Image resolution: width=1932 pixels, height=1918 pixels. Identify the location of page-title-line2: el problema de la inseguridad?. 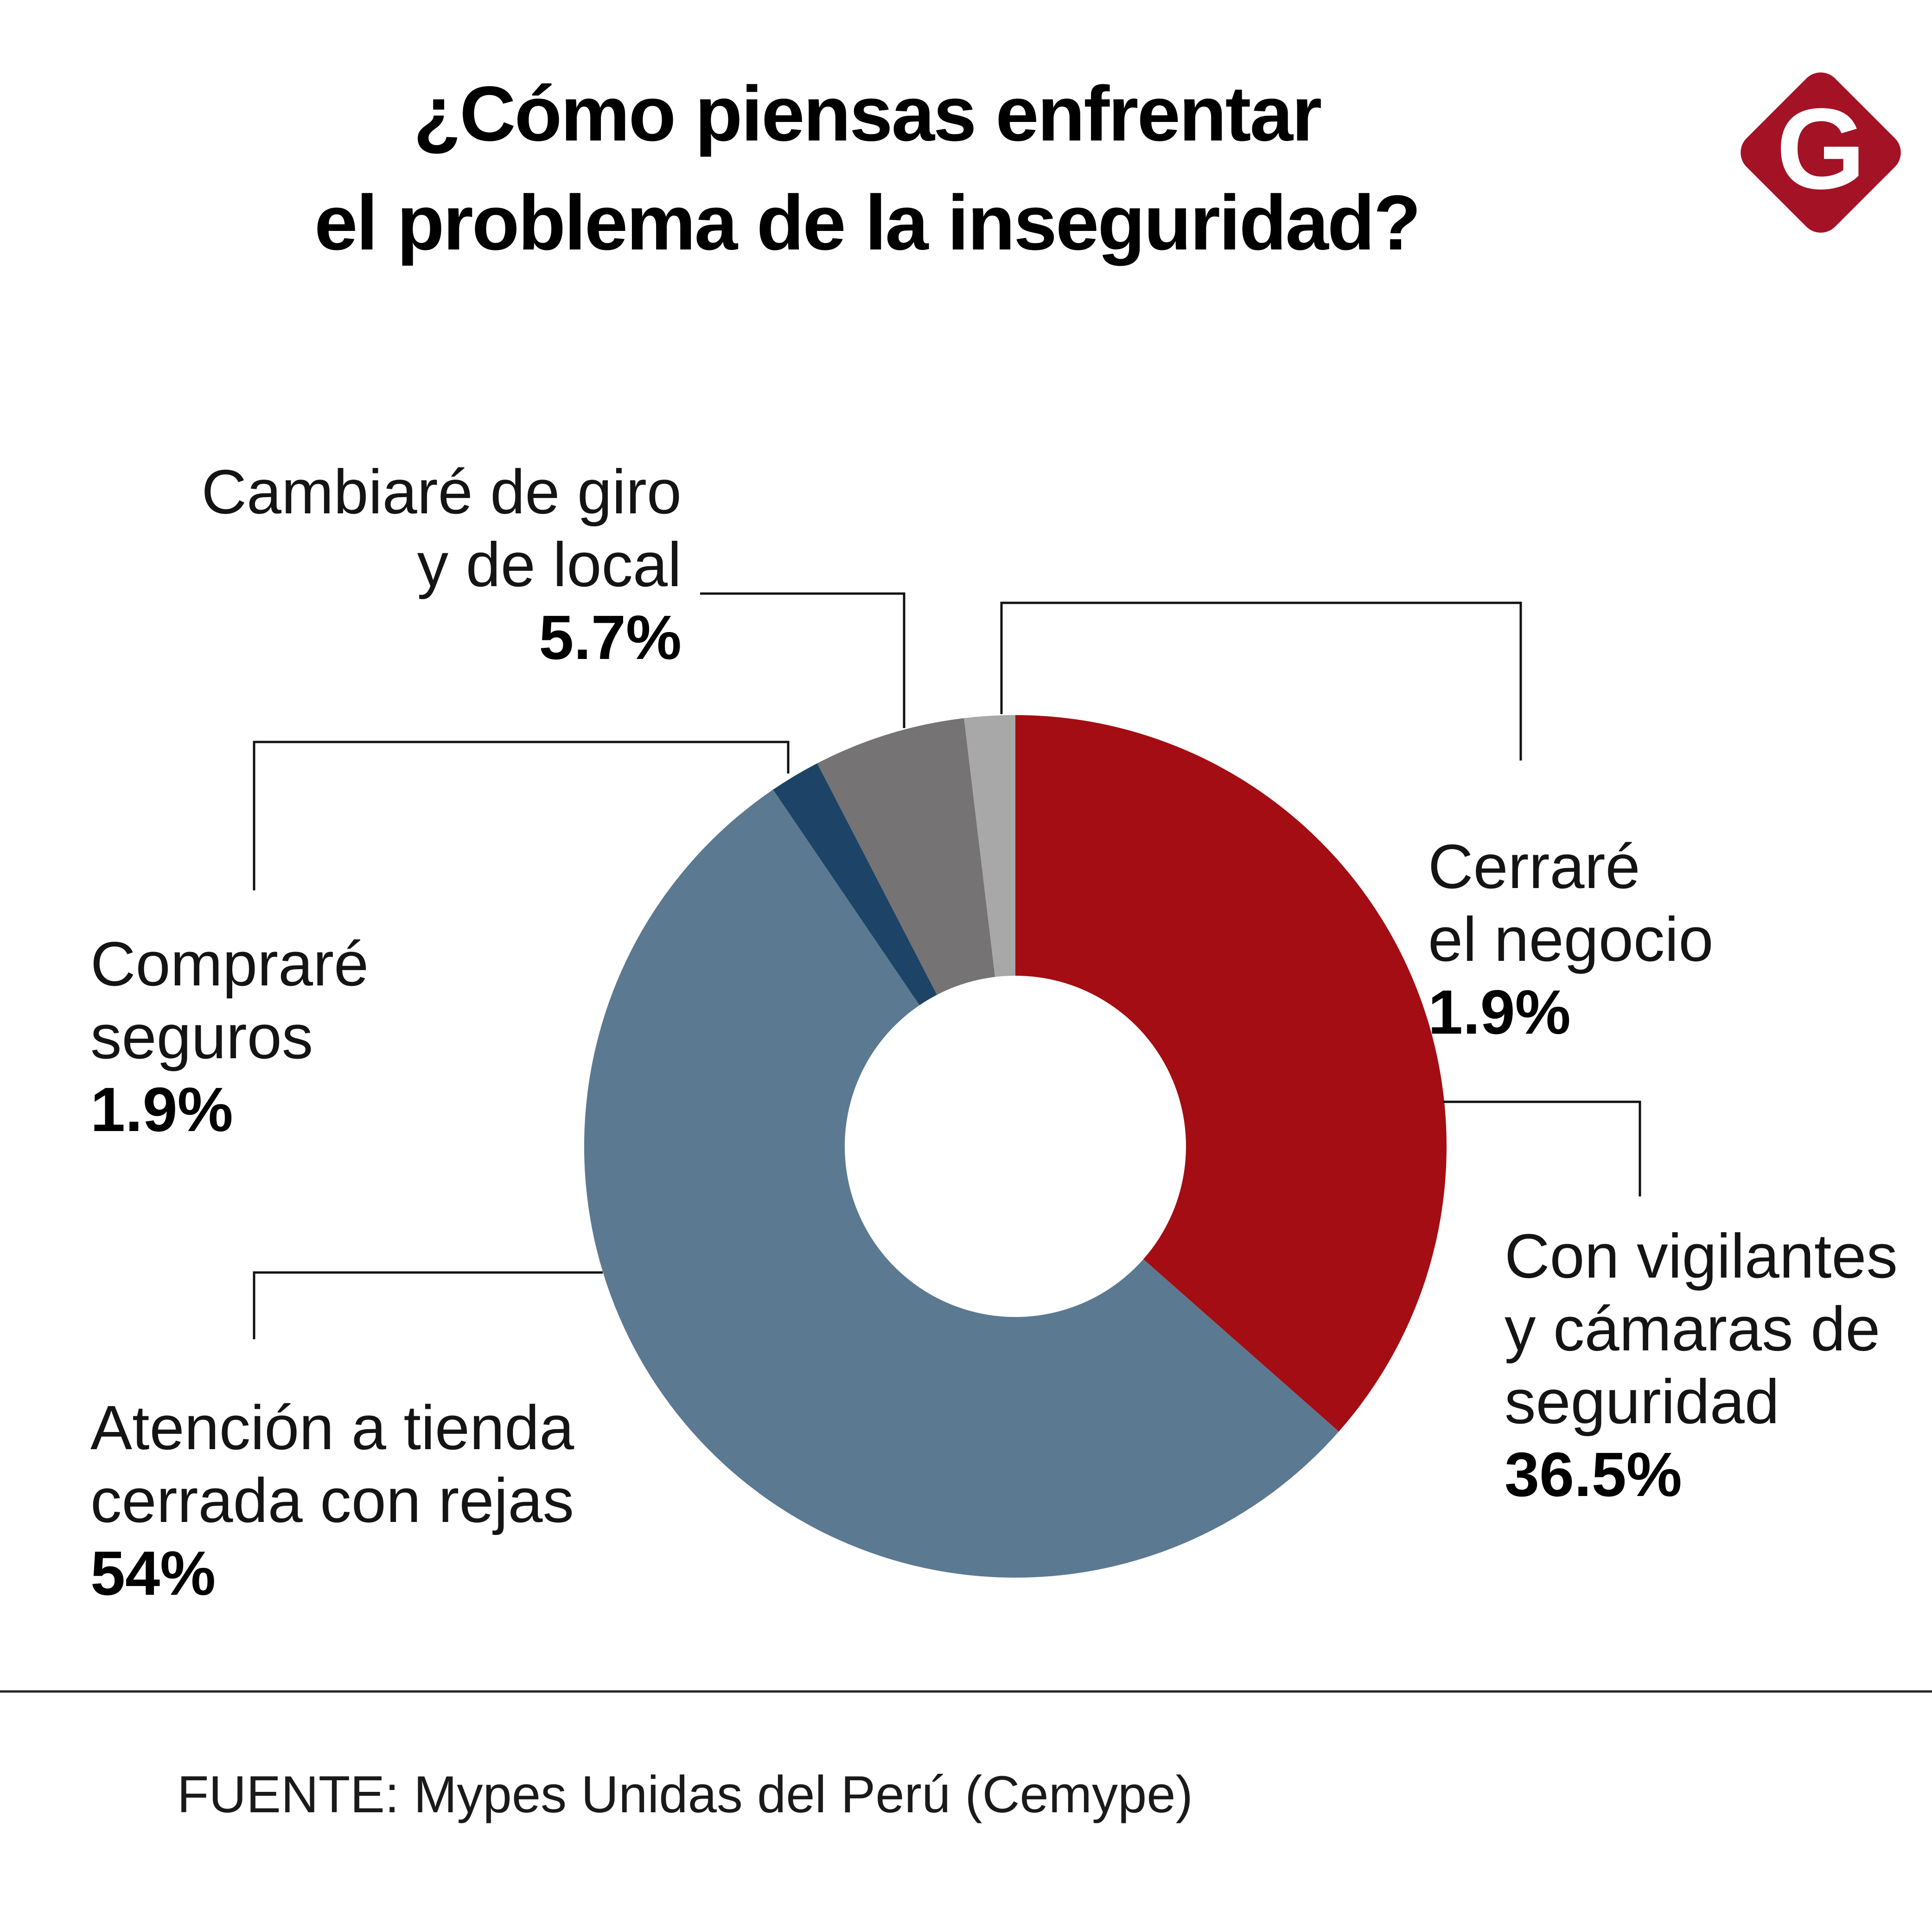
(867, 222).